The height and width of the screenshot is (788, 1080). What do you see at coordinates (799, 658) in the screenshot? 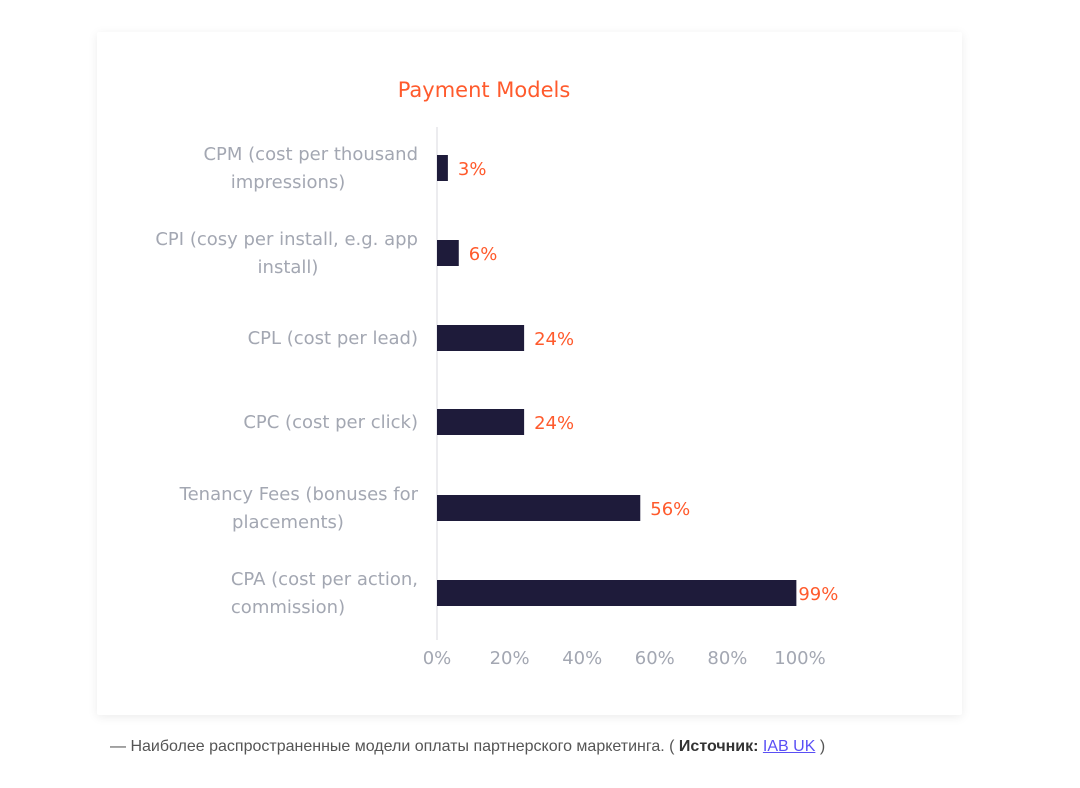
I see `x-tick-label: 100%` at bounding box center [799, 658].